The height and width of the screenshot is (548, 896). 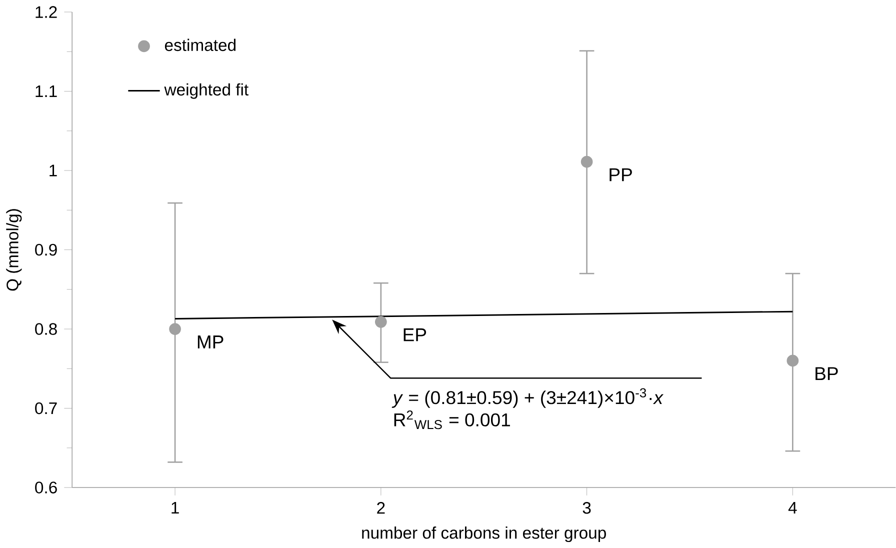 What do you see at coordinates (415, 335) in the screenshot?
I see `annotation: EP` at bounding box center [415, 335].